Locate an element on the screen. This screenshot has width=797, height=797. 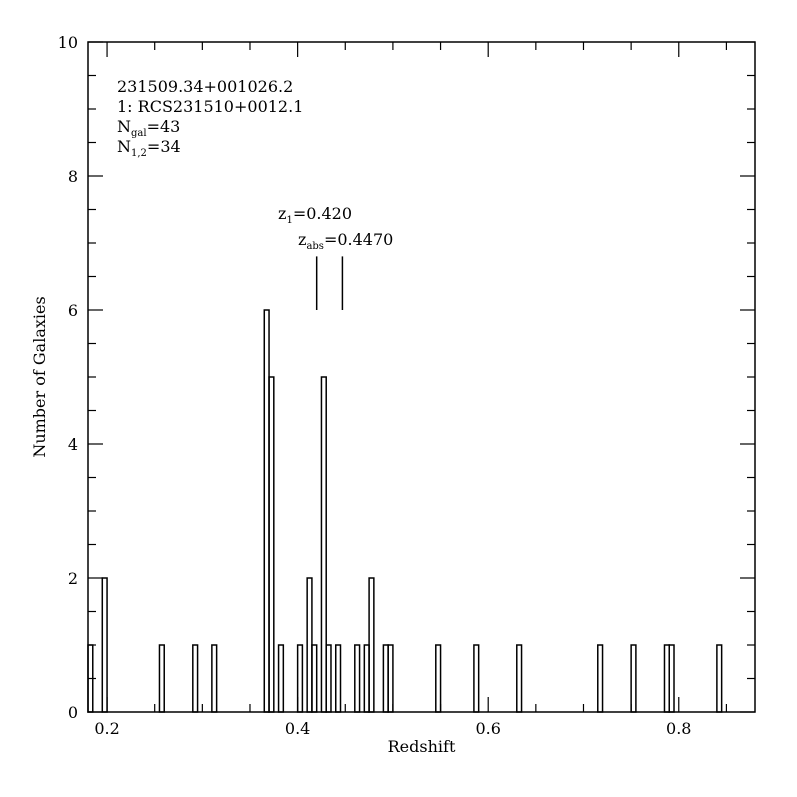
annotation-z1: z1=0.420 is located at coordinates (315, 215).